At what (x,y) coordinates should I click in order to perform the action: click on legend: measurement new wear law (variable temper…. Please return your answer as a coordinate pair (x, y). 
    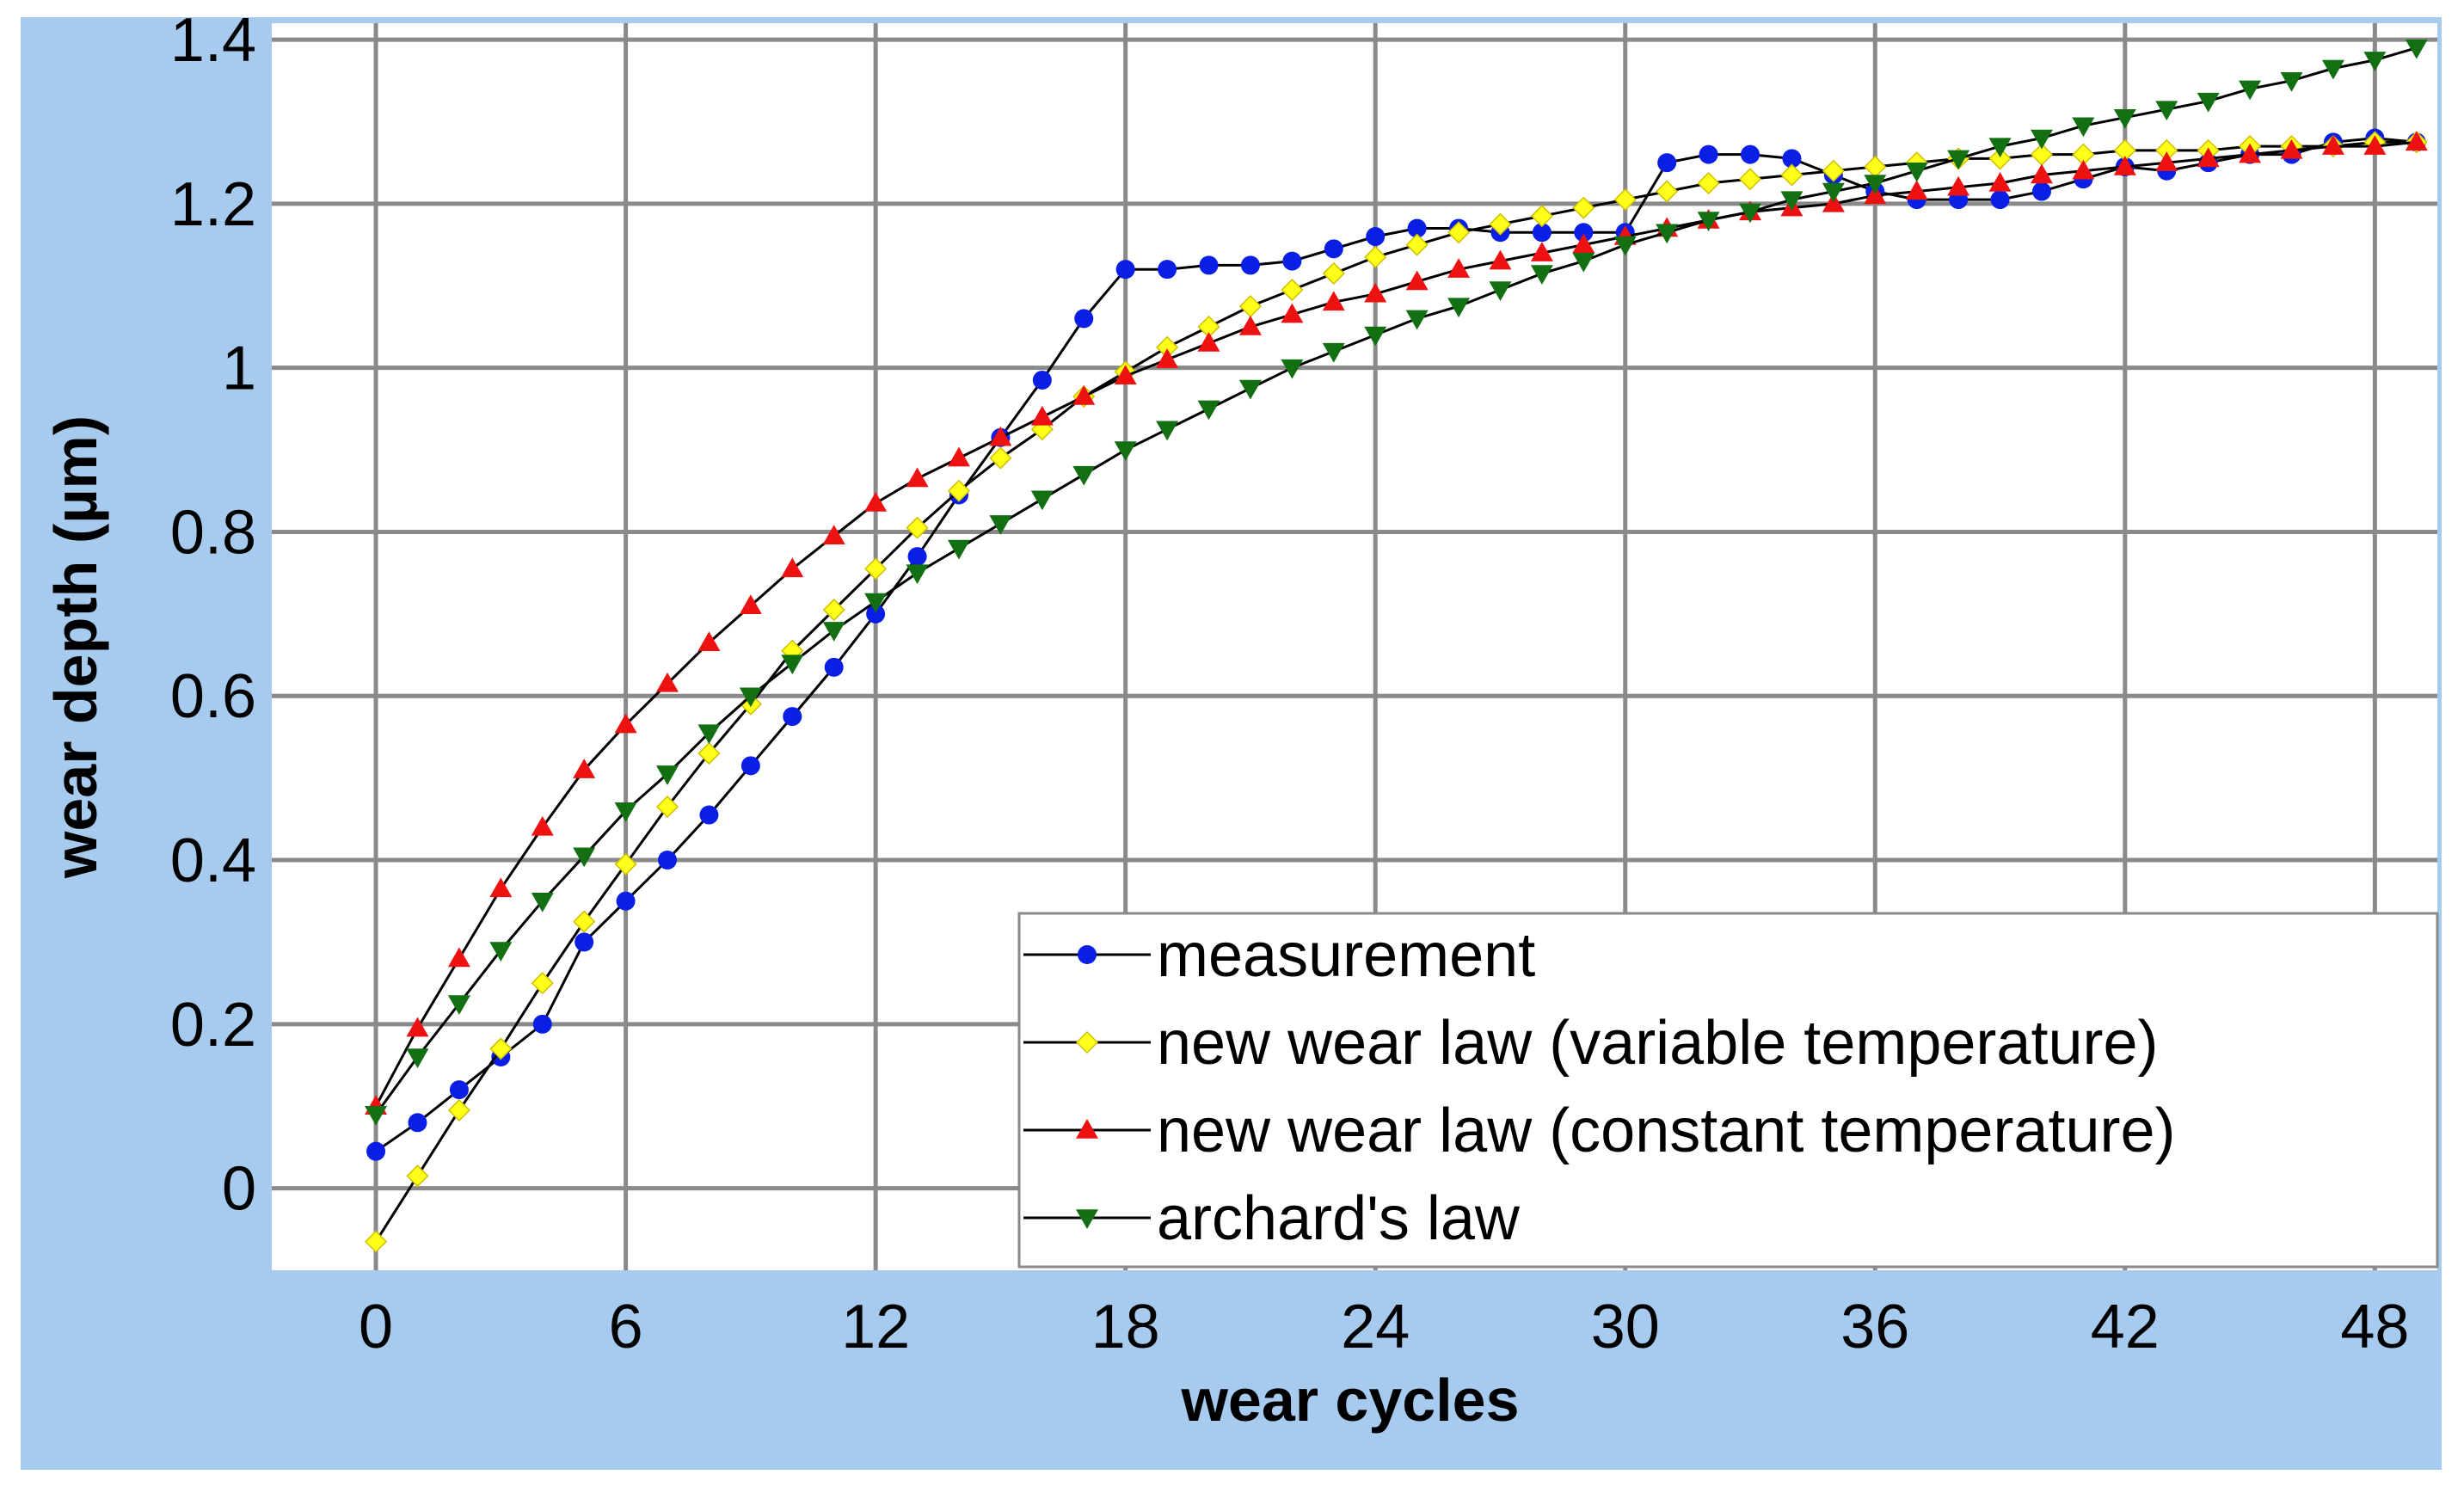
    Looking at the image, I should click on (1728, 1090).